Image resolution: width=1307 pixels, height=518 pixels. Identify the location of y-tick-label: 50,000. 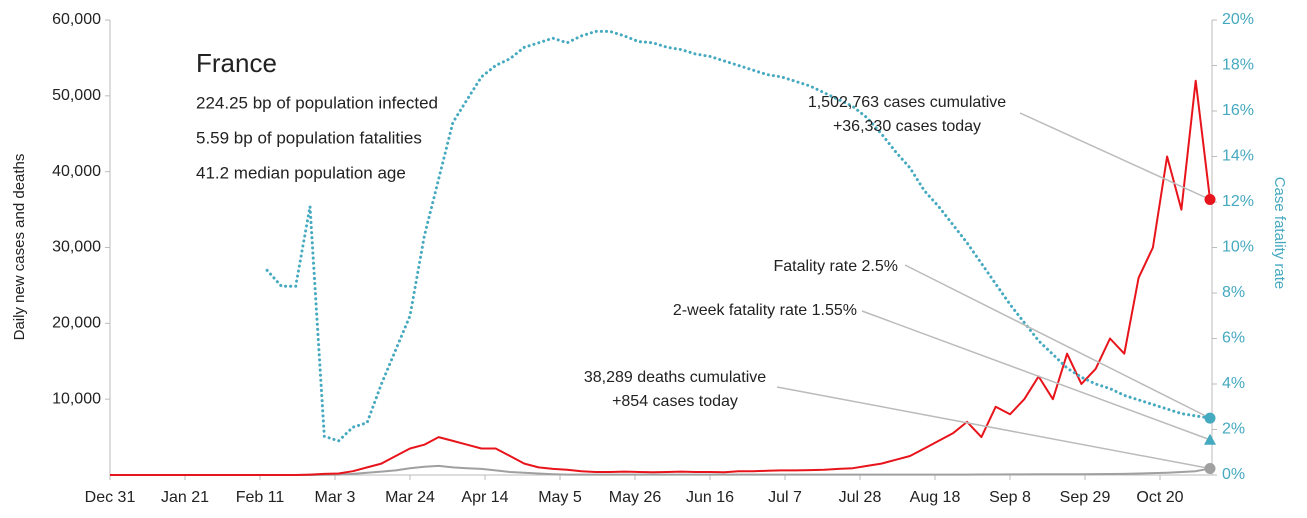
(76, 95).